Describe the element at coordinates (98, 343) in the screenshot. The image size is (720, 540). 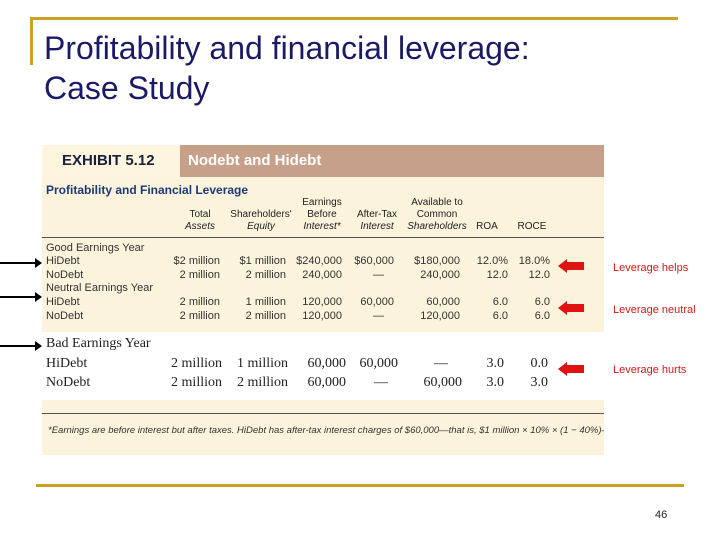
I see `section-label-bad: Bad Earnings Year` at that location.